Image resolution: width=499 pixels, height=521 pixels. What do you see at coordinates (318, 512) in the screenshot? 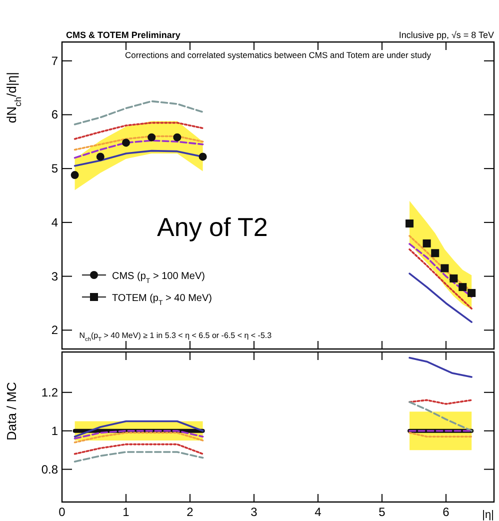
I see `x-tick-label: 4` at bounding box center [318, 512].